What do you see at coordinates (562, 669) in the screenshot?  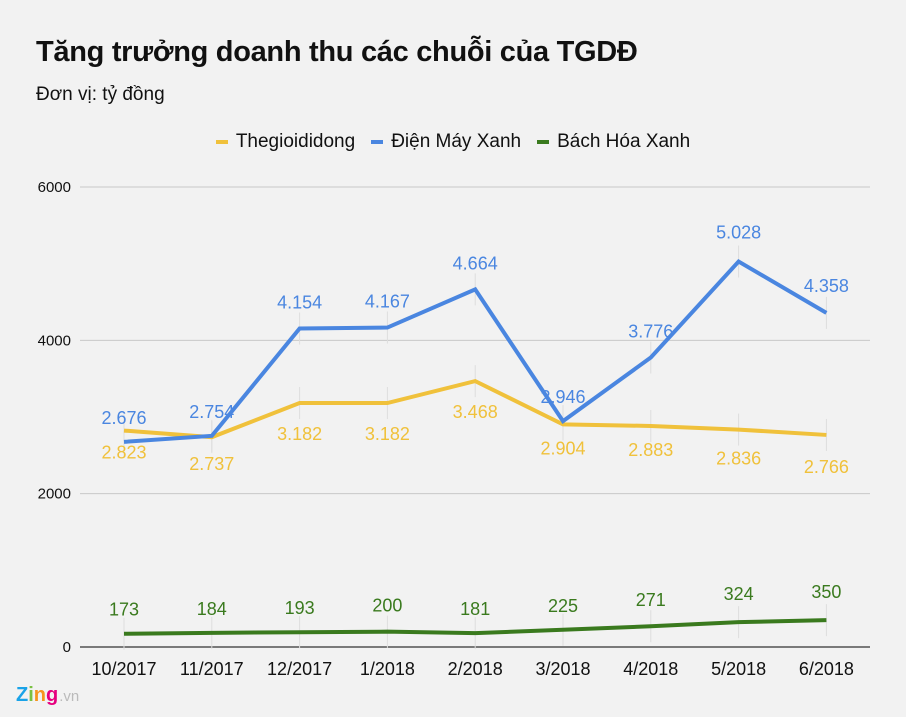 I see `x-tick-label: 3/2018` at bounding box center [562, 669].